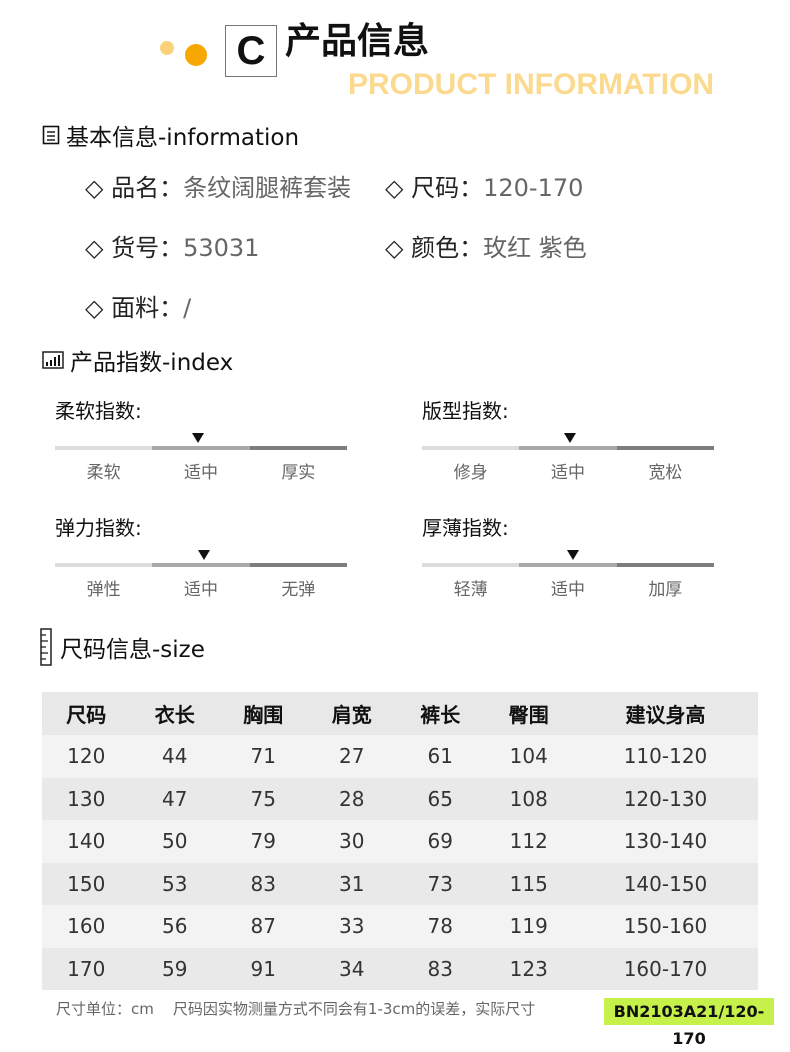 The image size is (790, 1052). I want to click on table-cell: 160, so click(86, 926).